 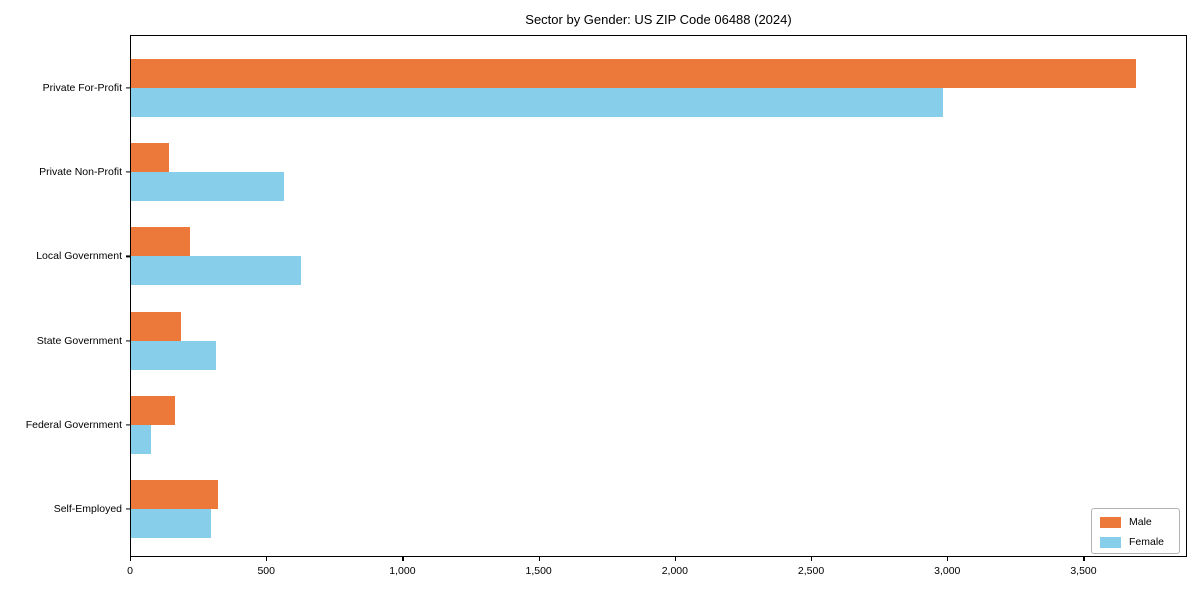 I want to click on bar-male-self-employed, so click(x=174, y=494).